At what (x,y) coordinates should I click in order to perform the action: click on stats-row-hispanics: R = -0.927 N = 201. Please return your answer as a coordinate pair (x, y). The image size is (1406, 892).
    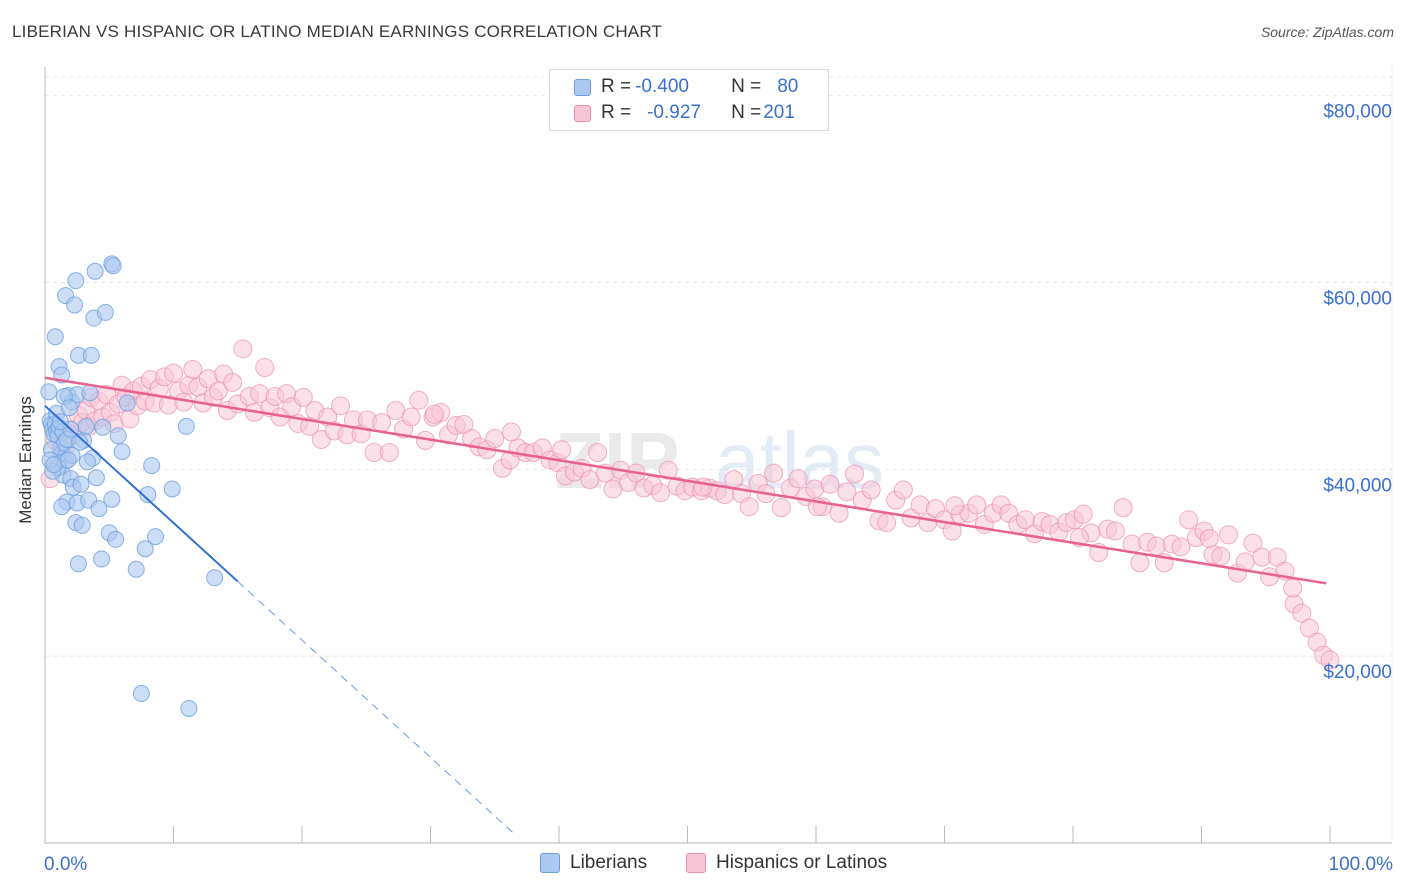
    Looking at the image, I should click on (684, 113).